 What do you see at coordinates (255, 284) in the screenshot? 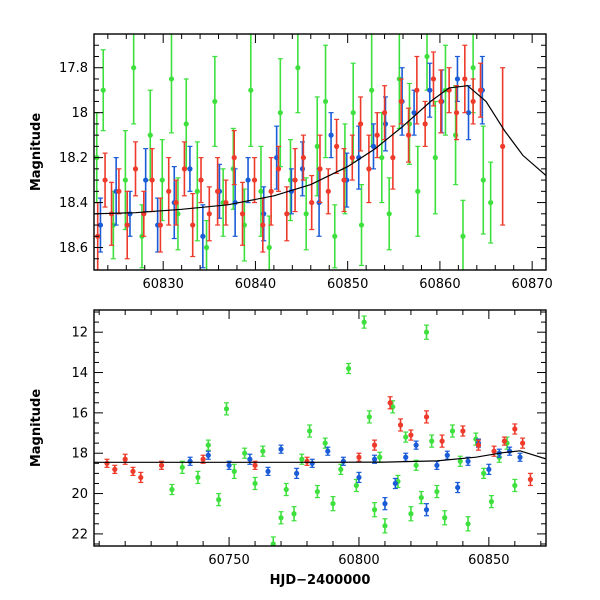
I see `x-tick-label: 60840` at bounding box center [255, 284].